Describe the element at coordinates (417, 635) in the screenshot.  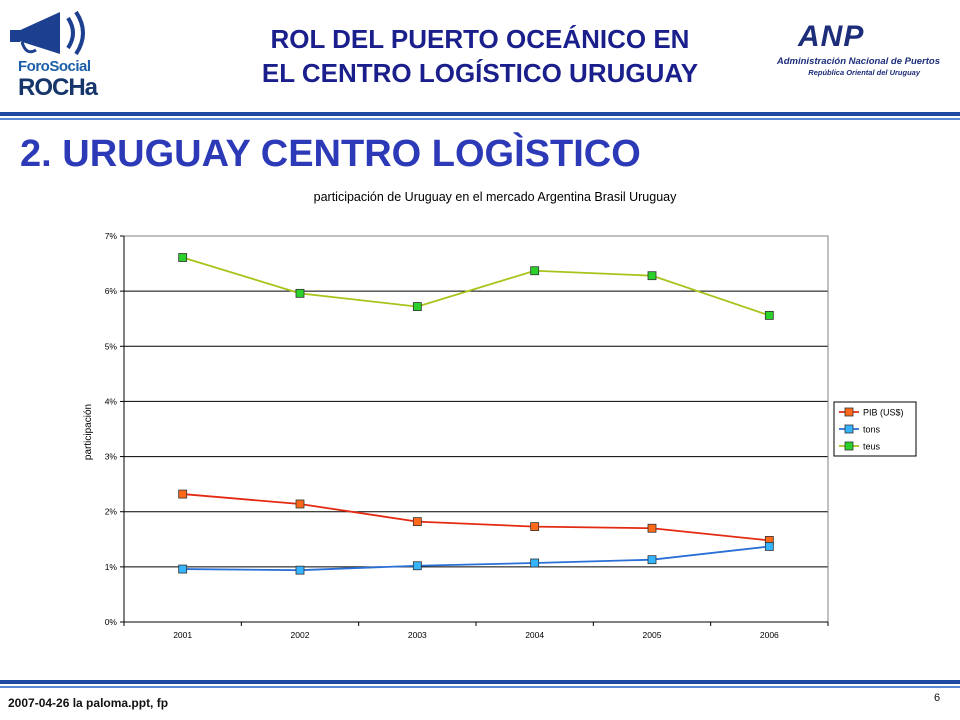
I see `x-tick-label: 2003` at that location.